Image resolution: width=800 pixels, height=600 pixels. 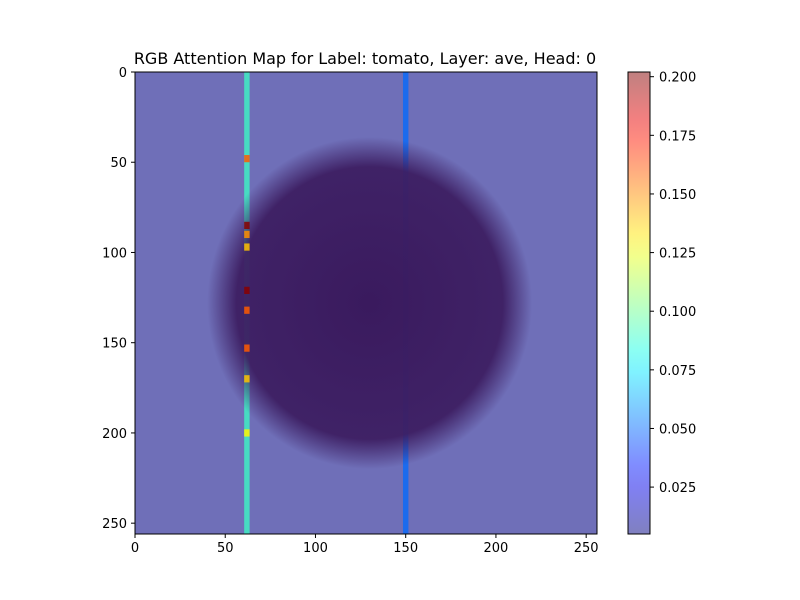 What do you see at coordinates (405, 548) in the screenshot?
I see `x-tick-label: 150` at bounding box center [405, 548].